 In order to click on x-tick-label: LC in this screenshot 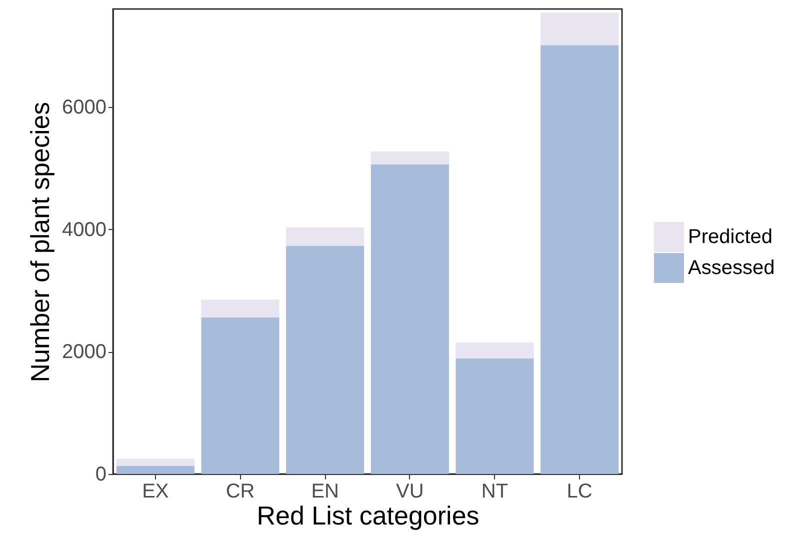, I will do `click(579, 491)`.